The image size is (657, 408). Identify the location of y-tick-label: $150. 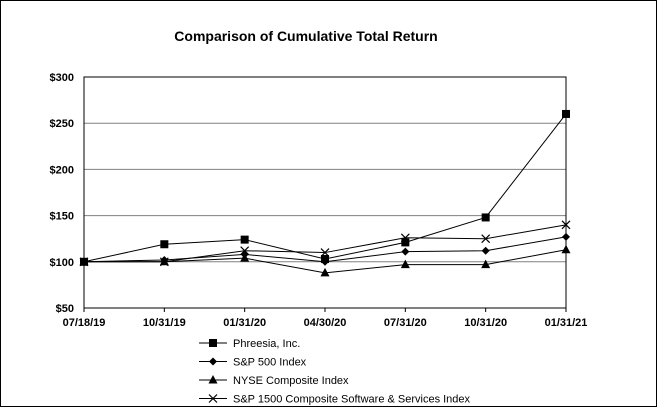
(62, 217).